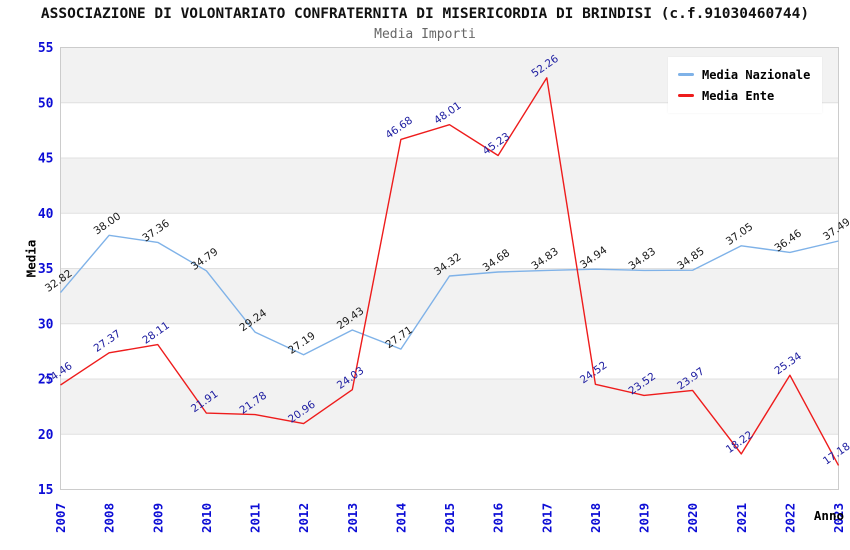  What do you see at coordinates (206, 518) in the screenshot?
I see `x-tick-label: 2010` at bounding box center [206, 518].